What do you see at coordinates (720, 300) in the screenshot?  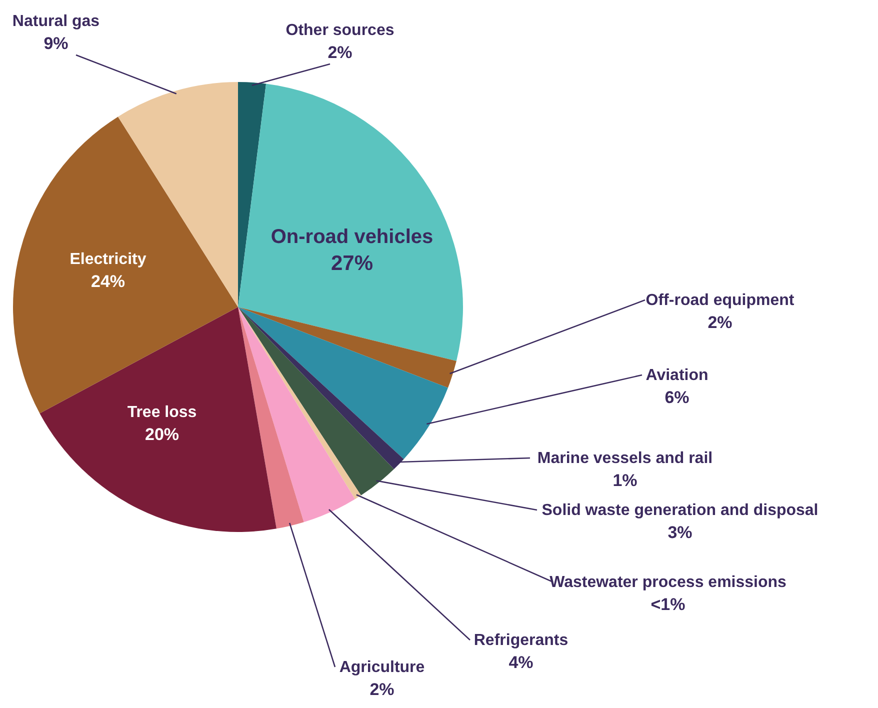 I see `slice-label: Off-road equipment` at bounding box center [720, 300].